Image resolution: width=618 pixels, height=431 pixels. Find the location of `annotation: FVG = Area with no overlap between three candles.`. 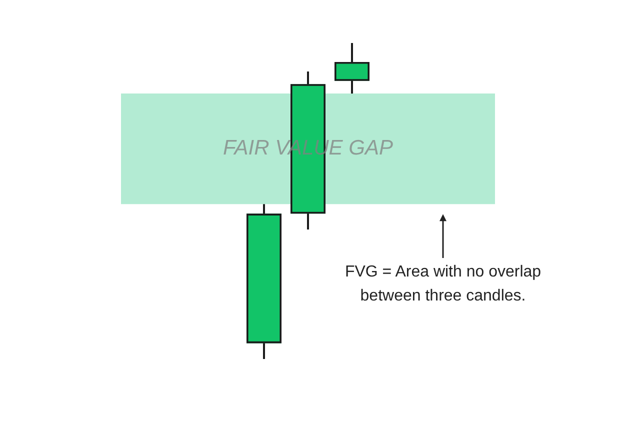

annotation: FVG = Area with no overlap between three candles. is located at coordinates (443, 283).